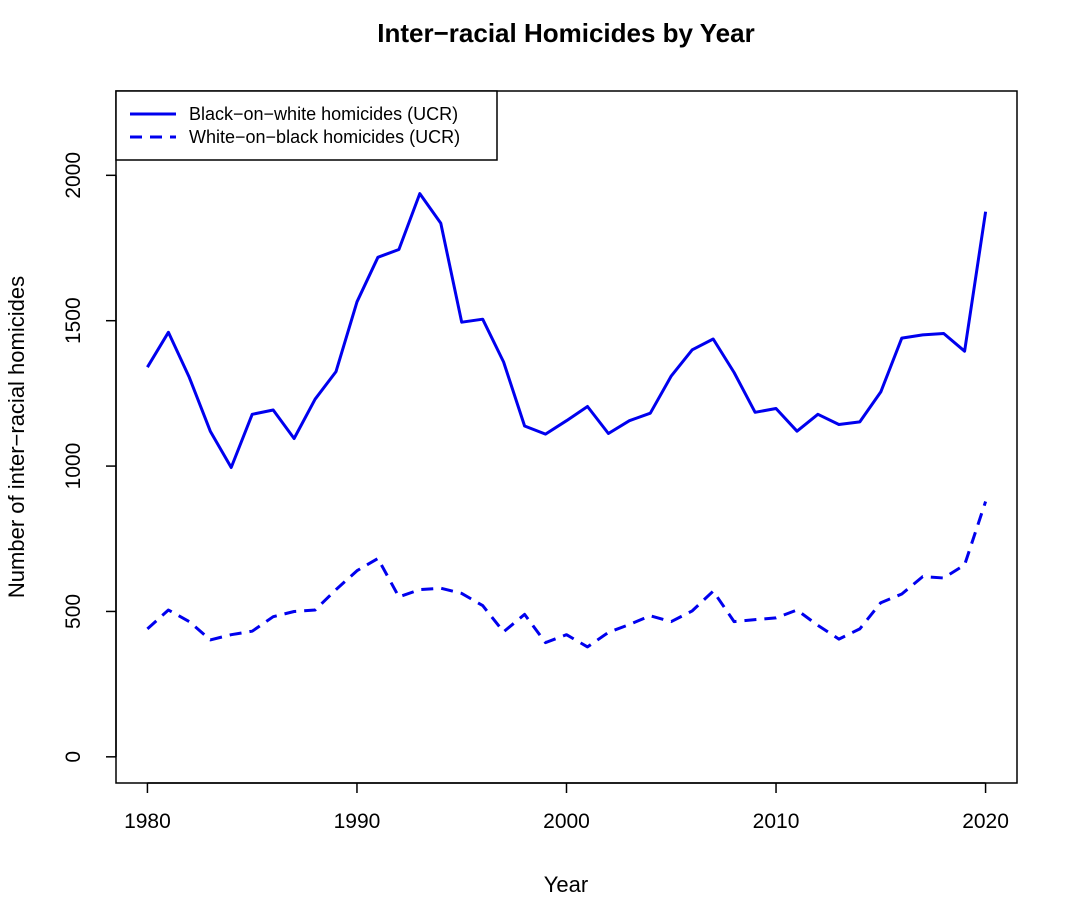 The height and width of the screenshot is (919, 1068). I want to click on x-axis: 1980 1990 2000 2010 2020, so click(566, 807).